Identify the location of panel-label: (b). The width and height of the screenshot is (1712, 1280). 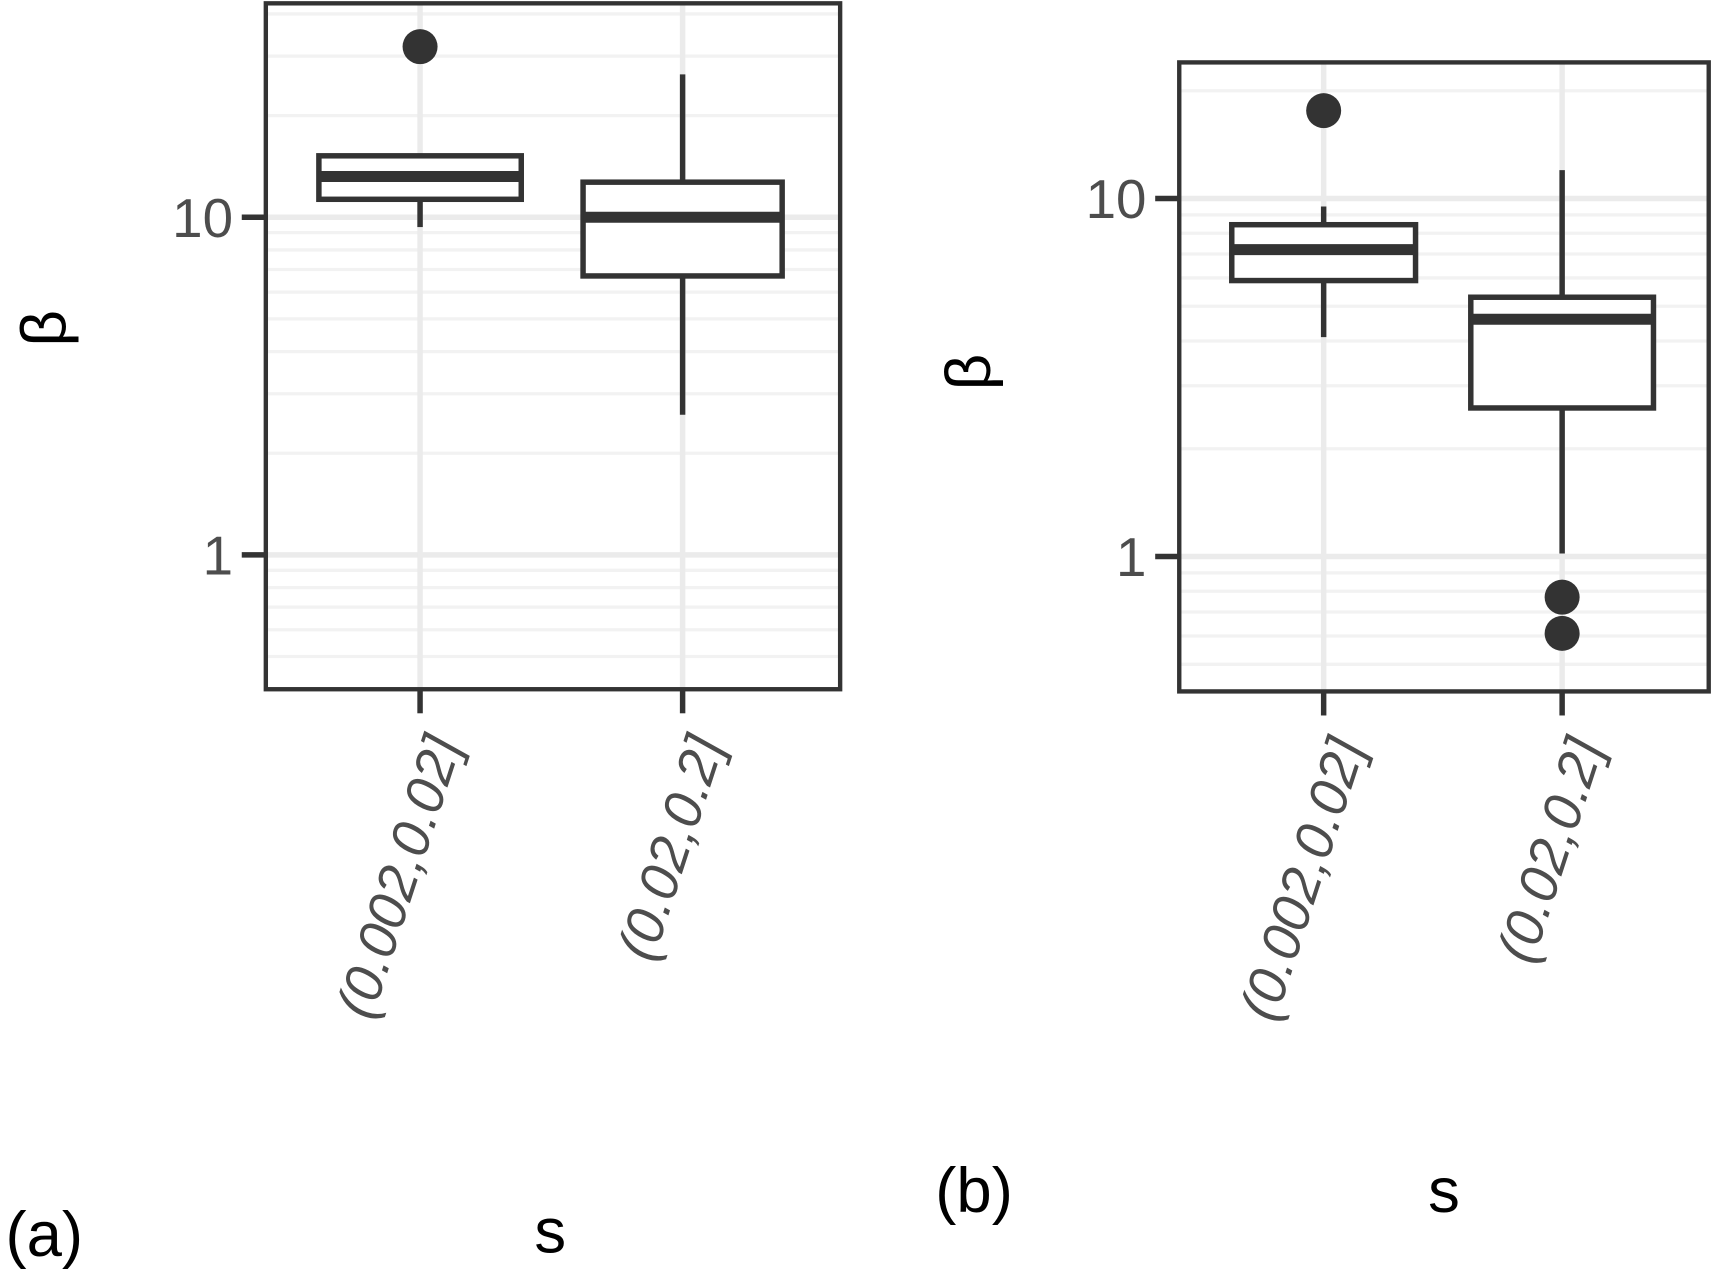
(974, 1191).